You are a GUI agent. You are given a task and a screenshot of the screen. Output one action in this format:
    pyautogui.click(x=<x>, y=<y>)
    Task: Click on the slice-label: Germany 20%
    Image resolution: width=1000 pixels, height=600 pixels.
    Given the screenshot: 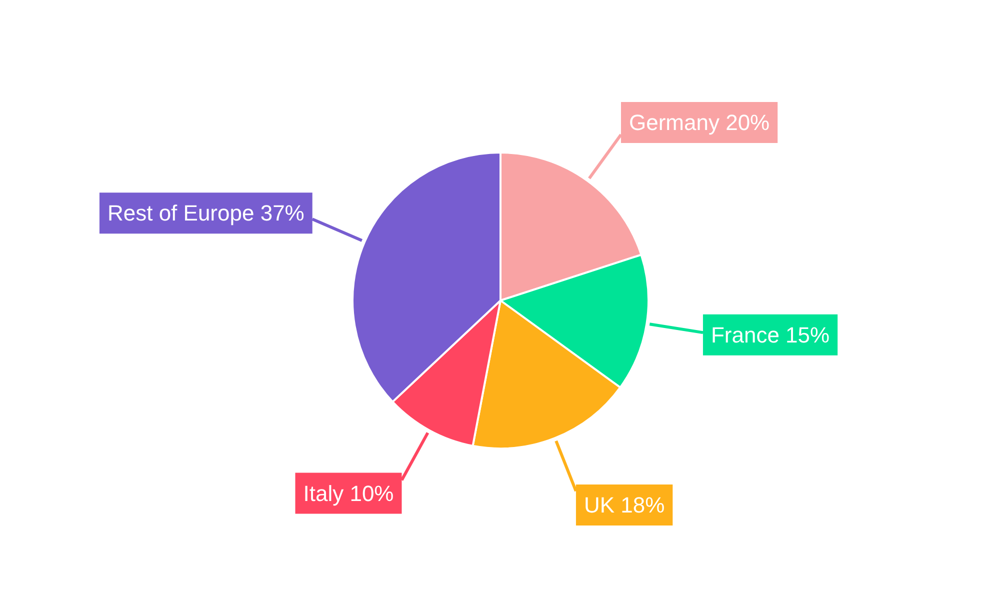 What is the action you would take?
    pyautogui.click(x=699, y=123)
    